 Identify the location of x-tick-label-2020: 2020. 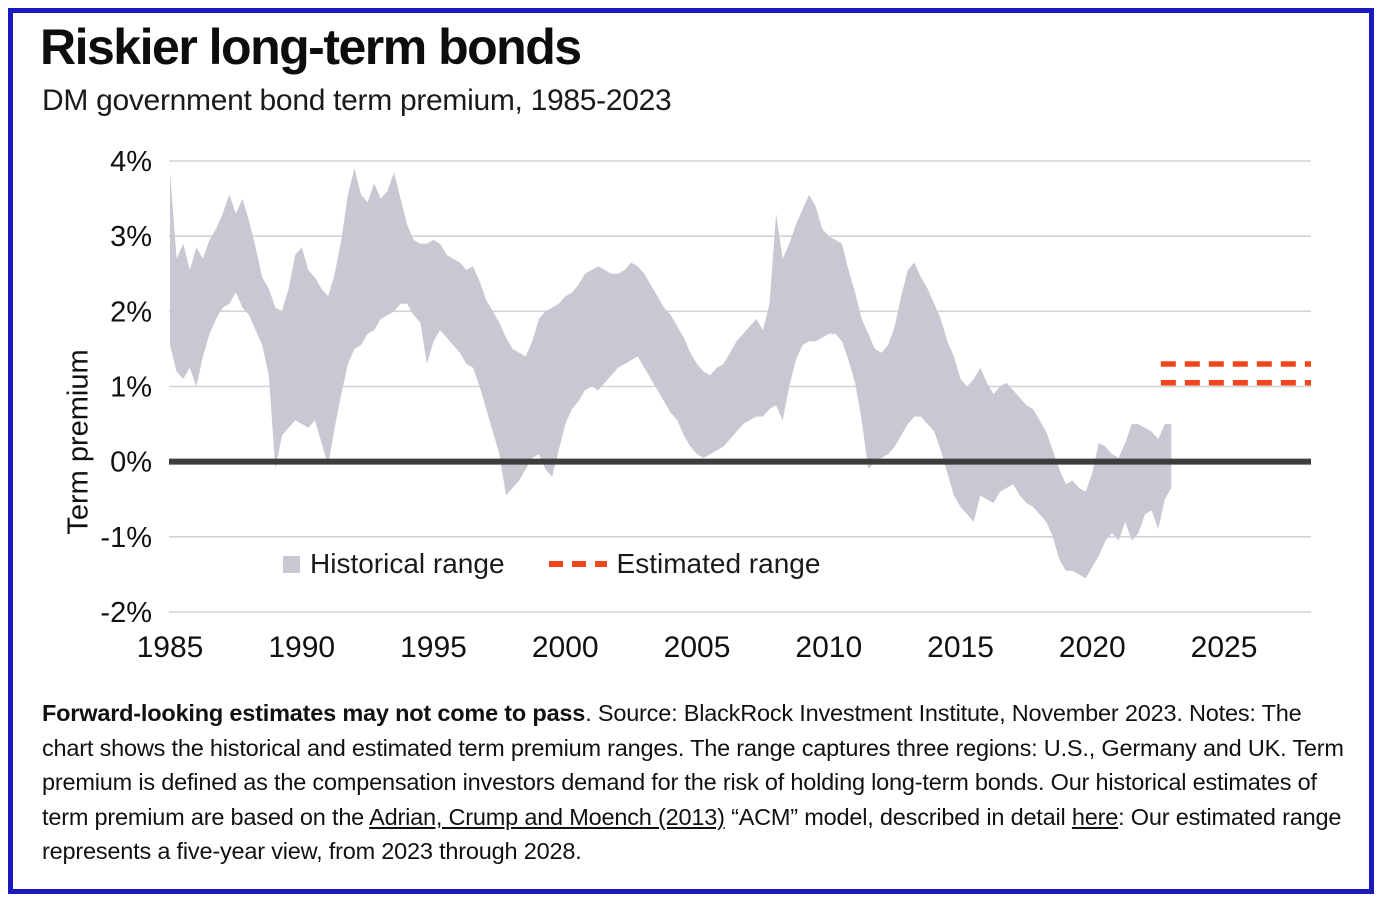
(1092, 647).